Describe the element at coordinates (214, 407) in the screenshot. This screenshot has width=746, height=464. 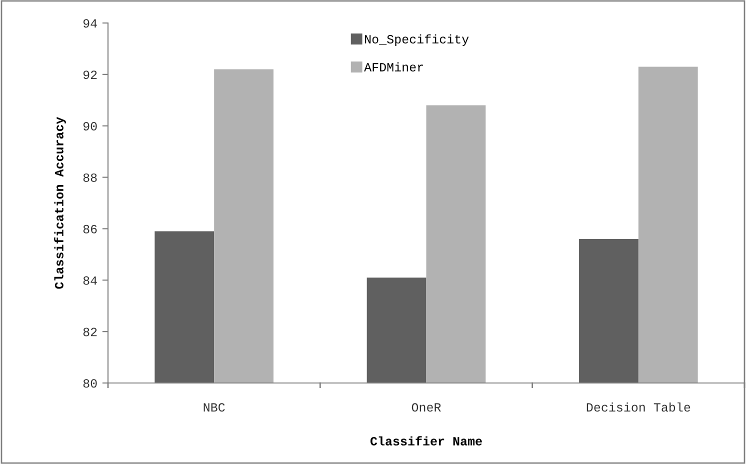
I see `x-tick-label: NBC` at that location.